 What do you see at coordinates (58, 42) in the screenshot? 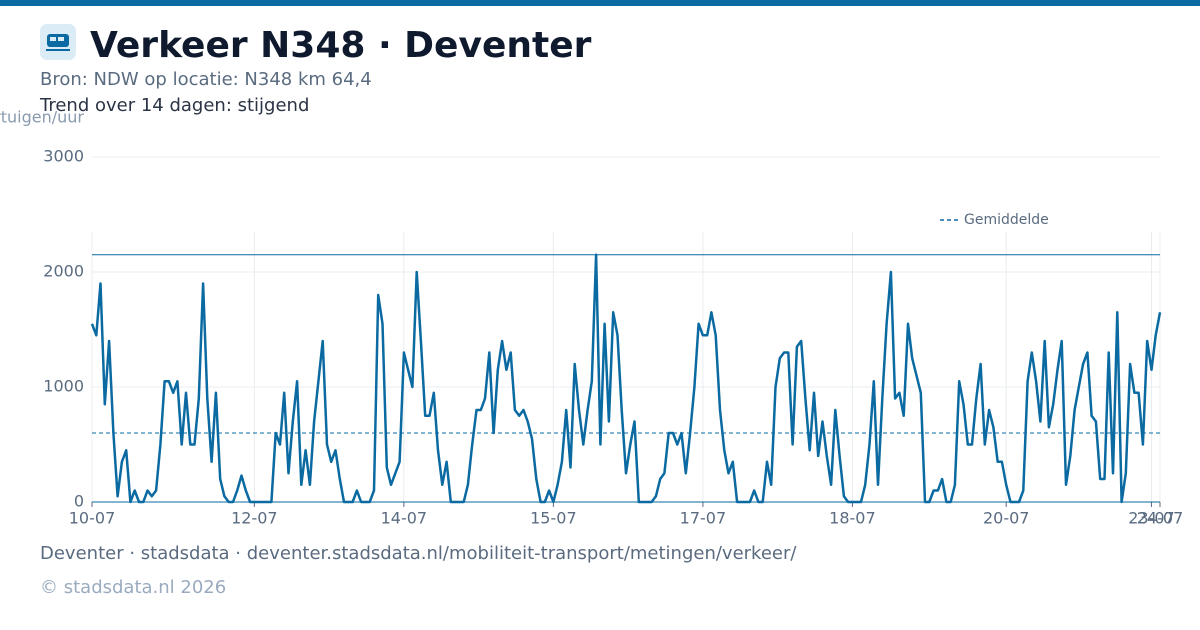
I see `icon` at bounding box center [58, 42].